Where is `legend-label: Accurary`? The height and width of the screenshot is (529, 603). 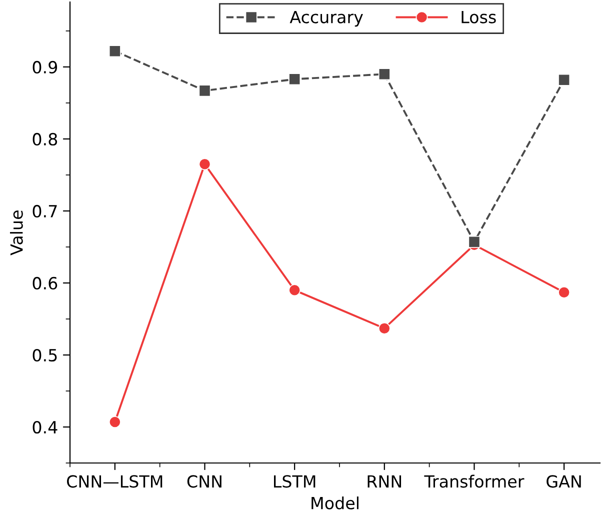
legend-label: Accurary is located at coordinates (326, 18).